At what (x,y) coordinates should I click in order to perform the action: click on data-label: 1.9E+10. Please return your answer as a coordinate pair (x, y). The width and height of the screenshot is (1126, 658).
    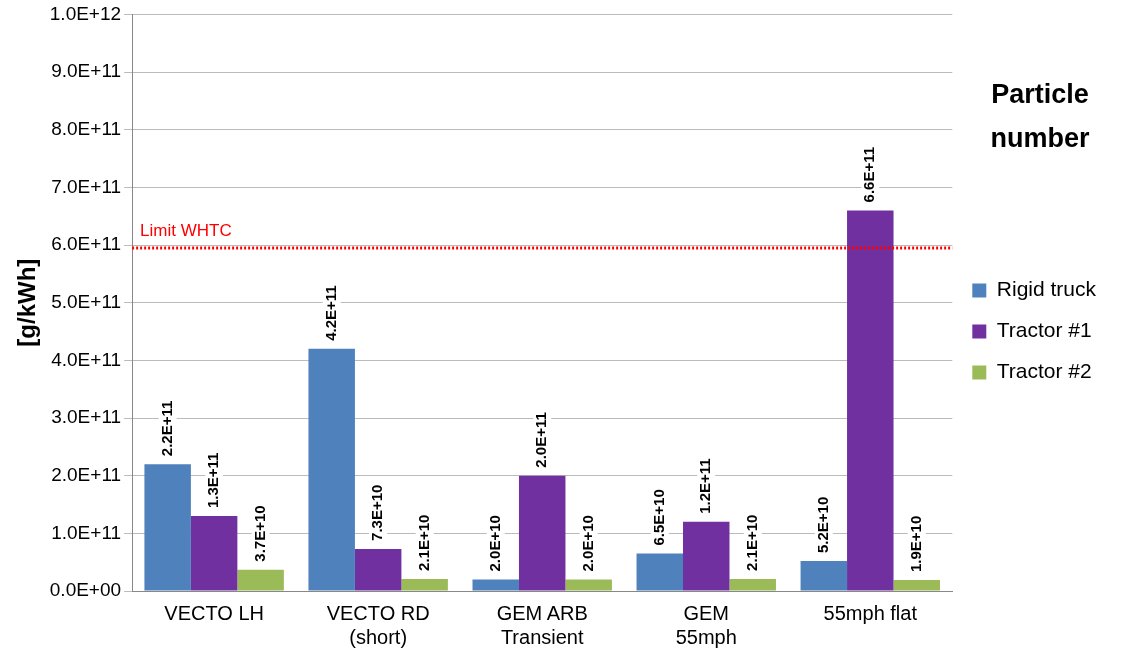
    Looking at the image, I should click on (915, 544).